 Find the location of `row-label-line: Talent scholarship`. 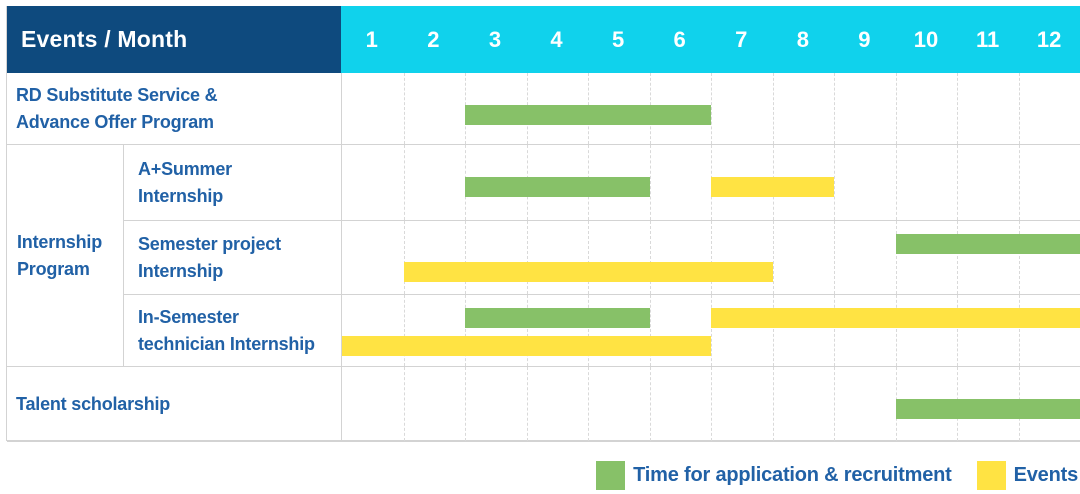

row-label-line: Talent scholarship is located at coordinates (93, 403).